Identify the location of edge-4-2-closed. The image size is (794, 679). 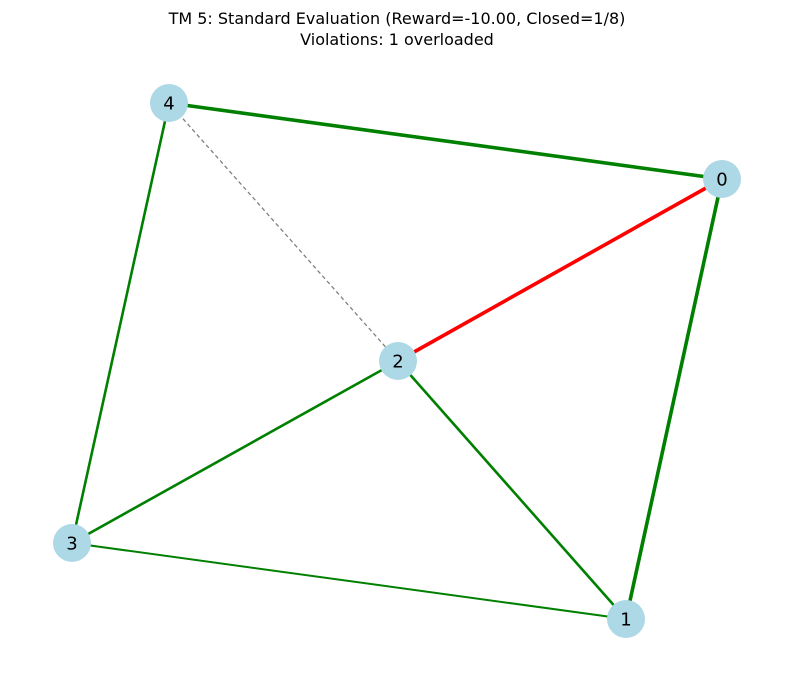
(283, 232).